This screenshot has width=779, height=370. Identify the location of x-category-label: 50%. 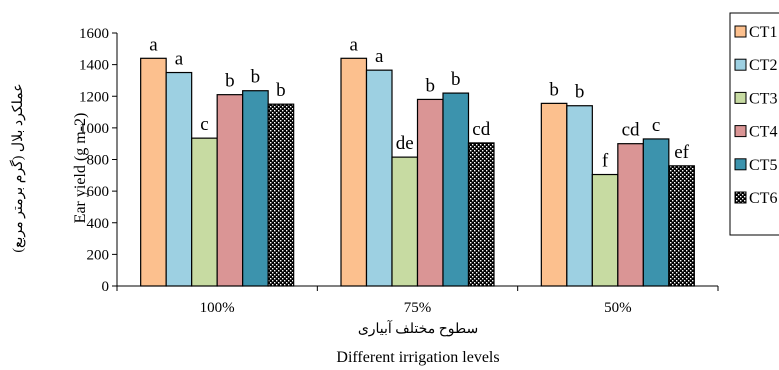
(618, 308).